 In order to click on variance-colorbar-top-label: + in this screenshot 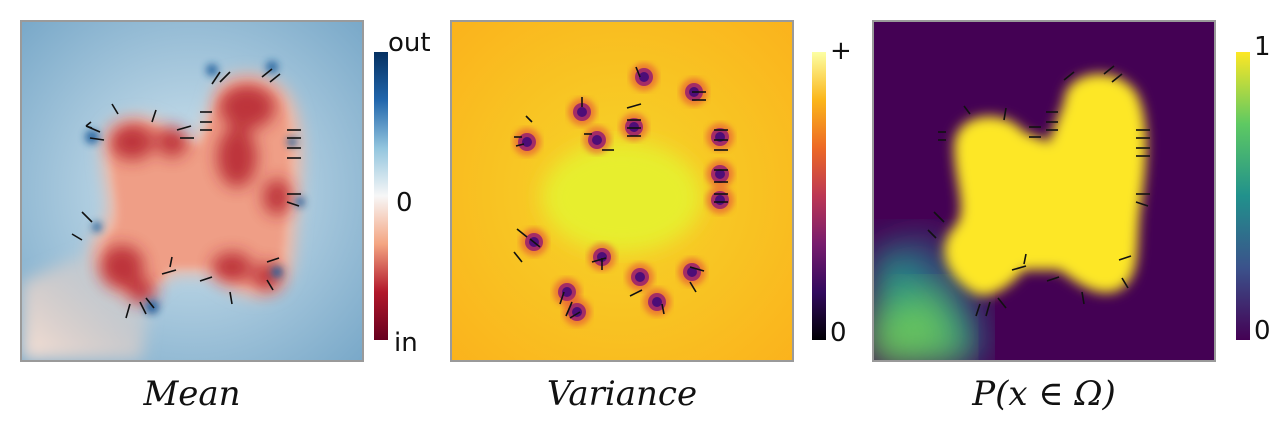, I will do `click(841, 51)`.